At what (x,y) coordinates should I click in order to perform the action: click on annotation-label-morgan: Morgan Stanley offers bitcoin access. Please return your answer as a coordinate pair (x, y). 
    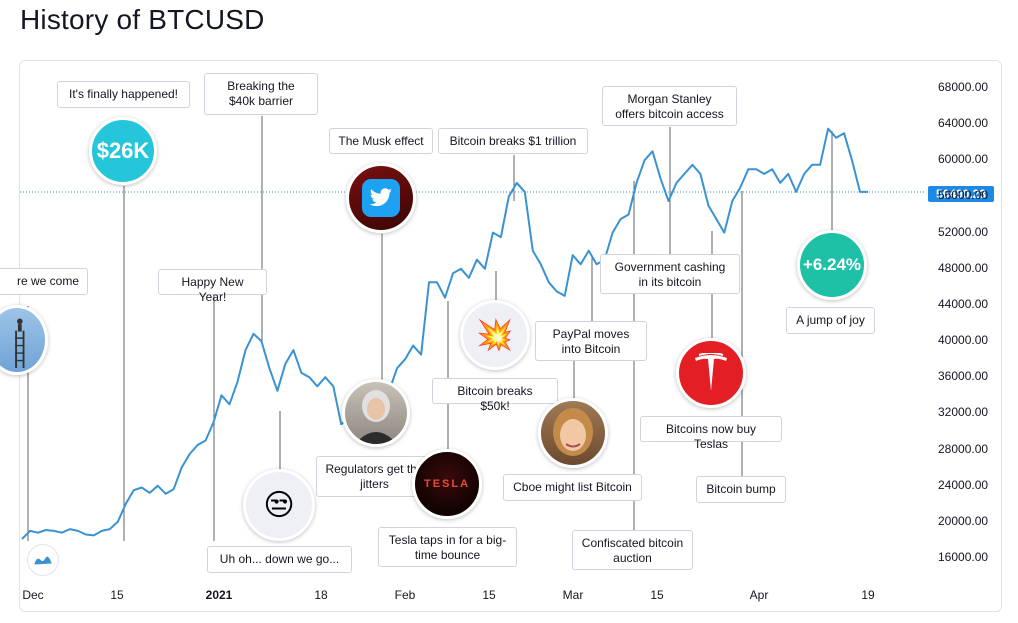
    Looking at the image, I should click on (669, 106).